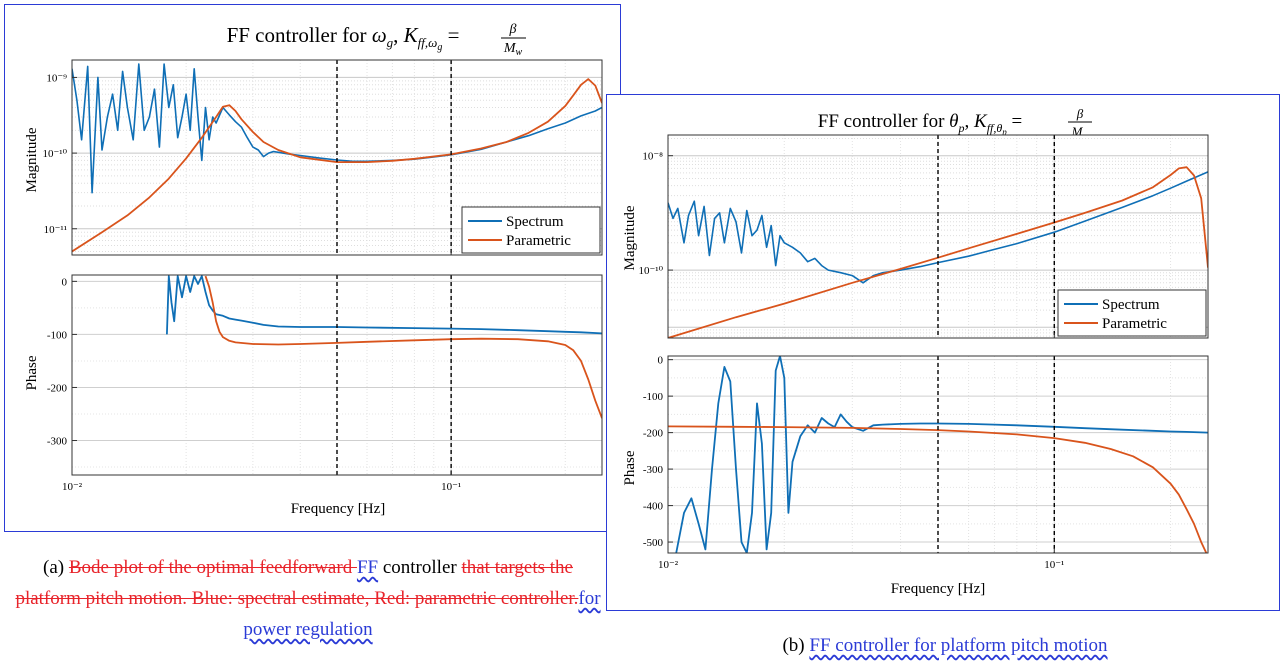 The width and height of the screenshot is (1282, 665). What do you see at coordinates (54, 154) in the screenshot?
I see `fig-a-magnitude-ytick-label: 10⁻¹⁰` at bounding box center [54, 154].